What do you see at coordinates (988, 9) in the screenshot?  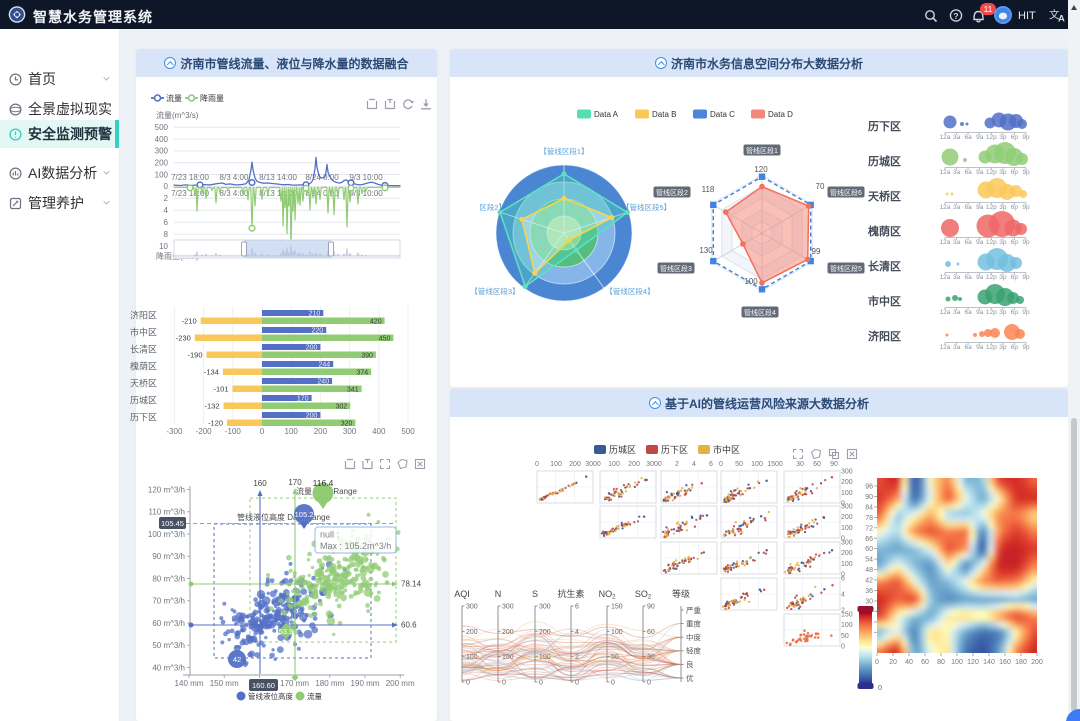 I see `svg-text: 11` at bounding box center [988, 9].